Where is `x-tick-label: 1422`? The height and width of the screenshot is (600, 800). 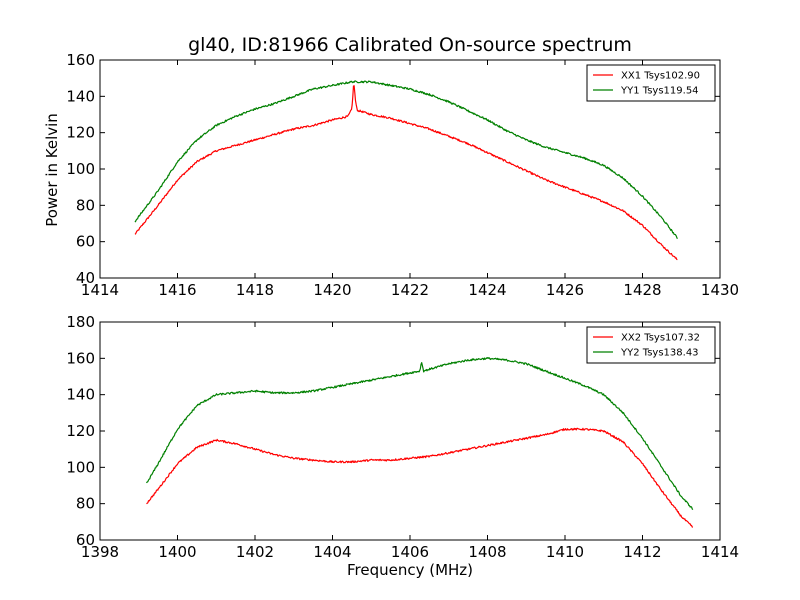 x-tick-label: 1422 is located at coordinates (410, 290).